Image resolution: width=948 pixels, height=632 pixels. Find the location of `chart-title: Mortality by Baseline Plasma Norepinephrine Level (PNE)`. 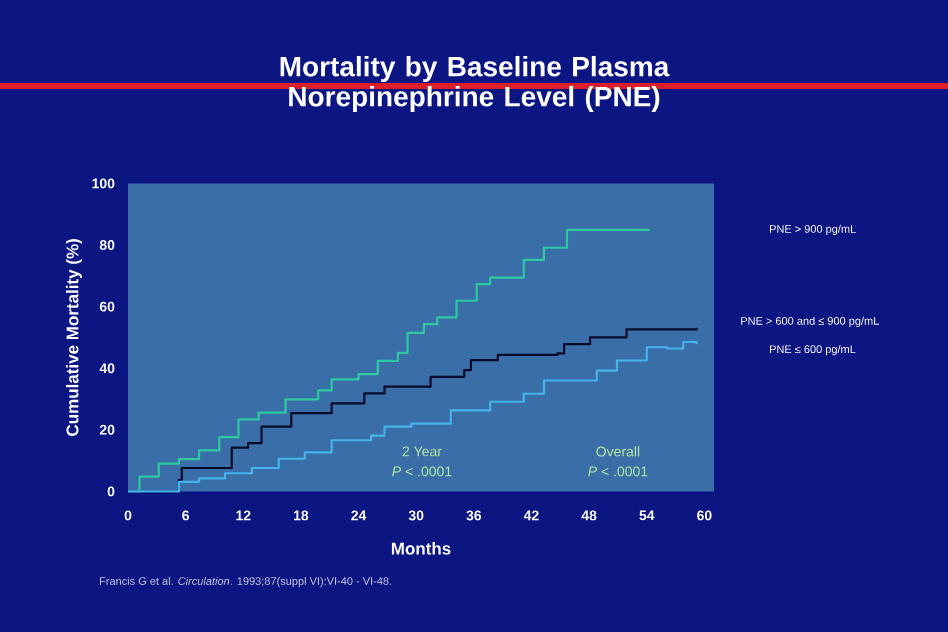

chart-title: Mortality by Baseline Plasma Norepinephrine Level (PNE) is located at coordinates (475, 84).